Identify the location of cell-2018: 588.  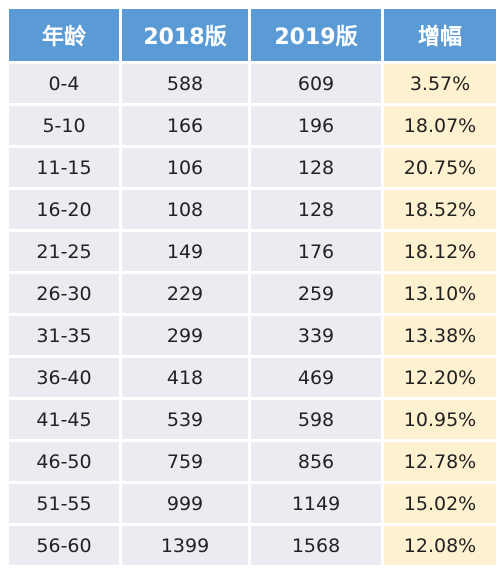
(185, 83).